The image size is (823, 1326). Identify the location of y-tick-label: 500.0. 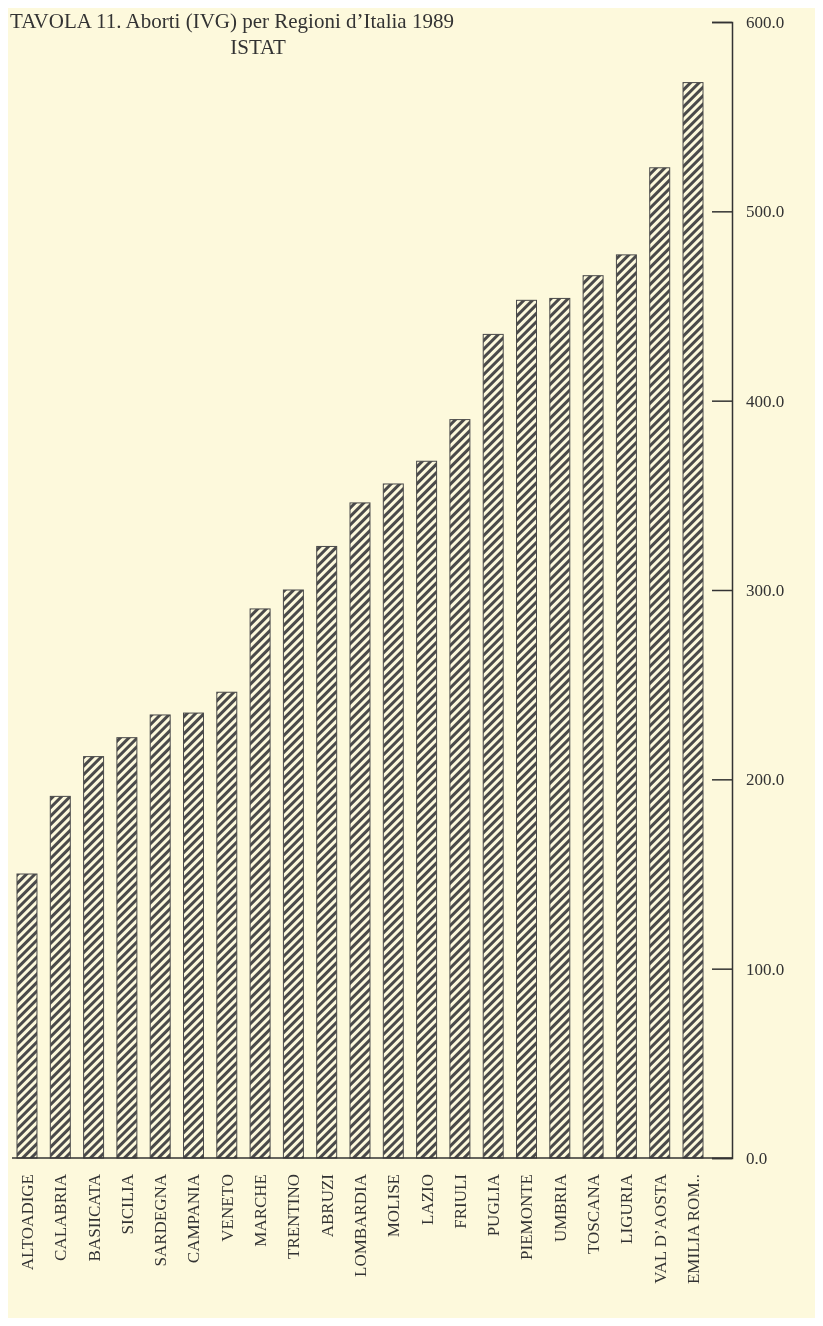
(765, 212).